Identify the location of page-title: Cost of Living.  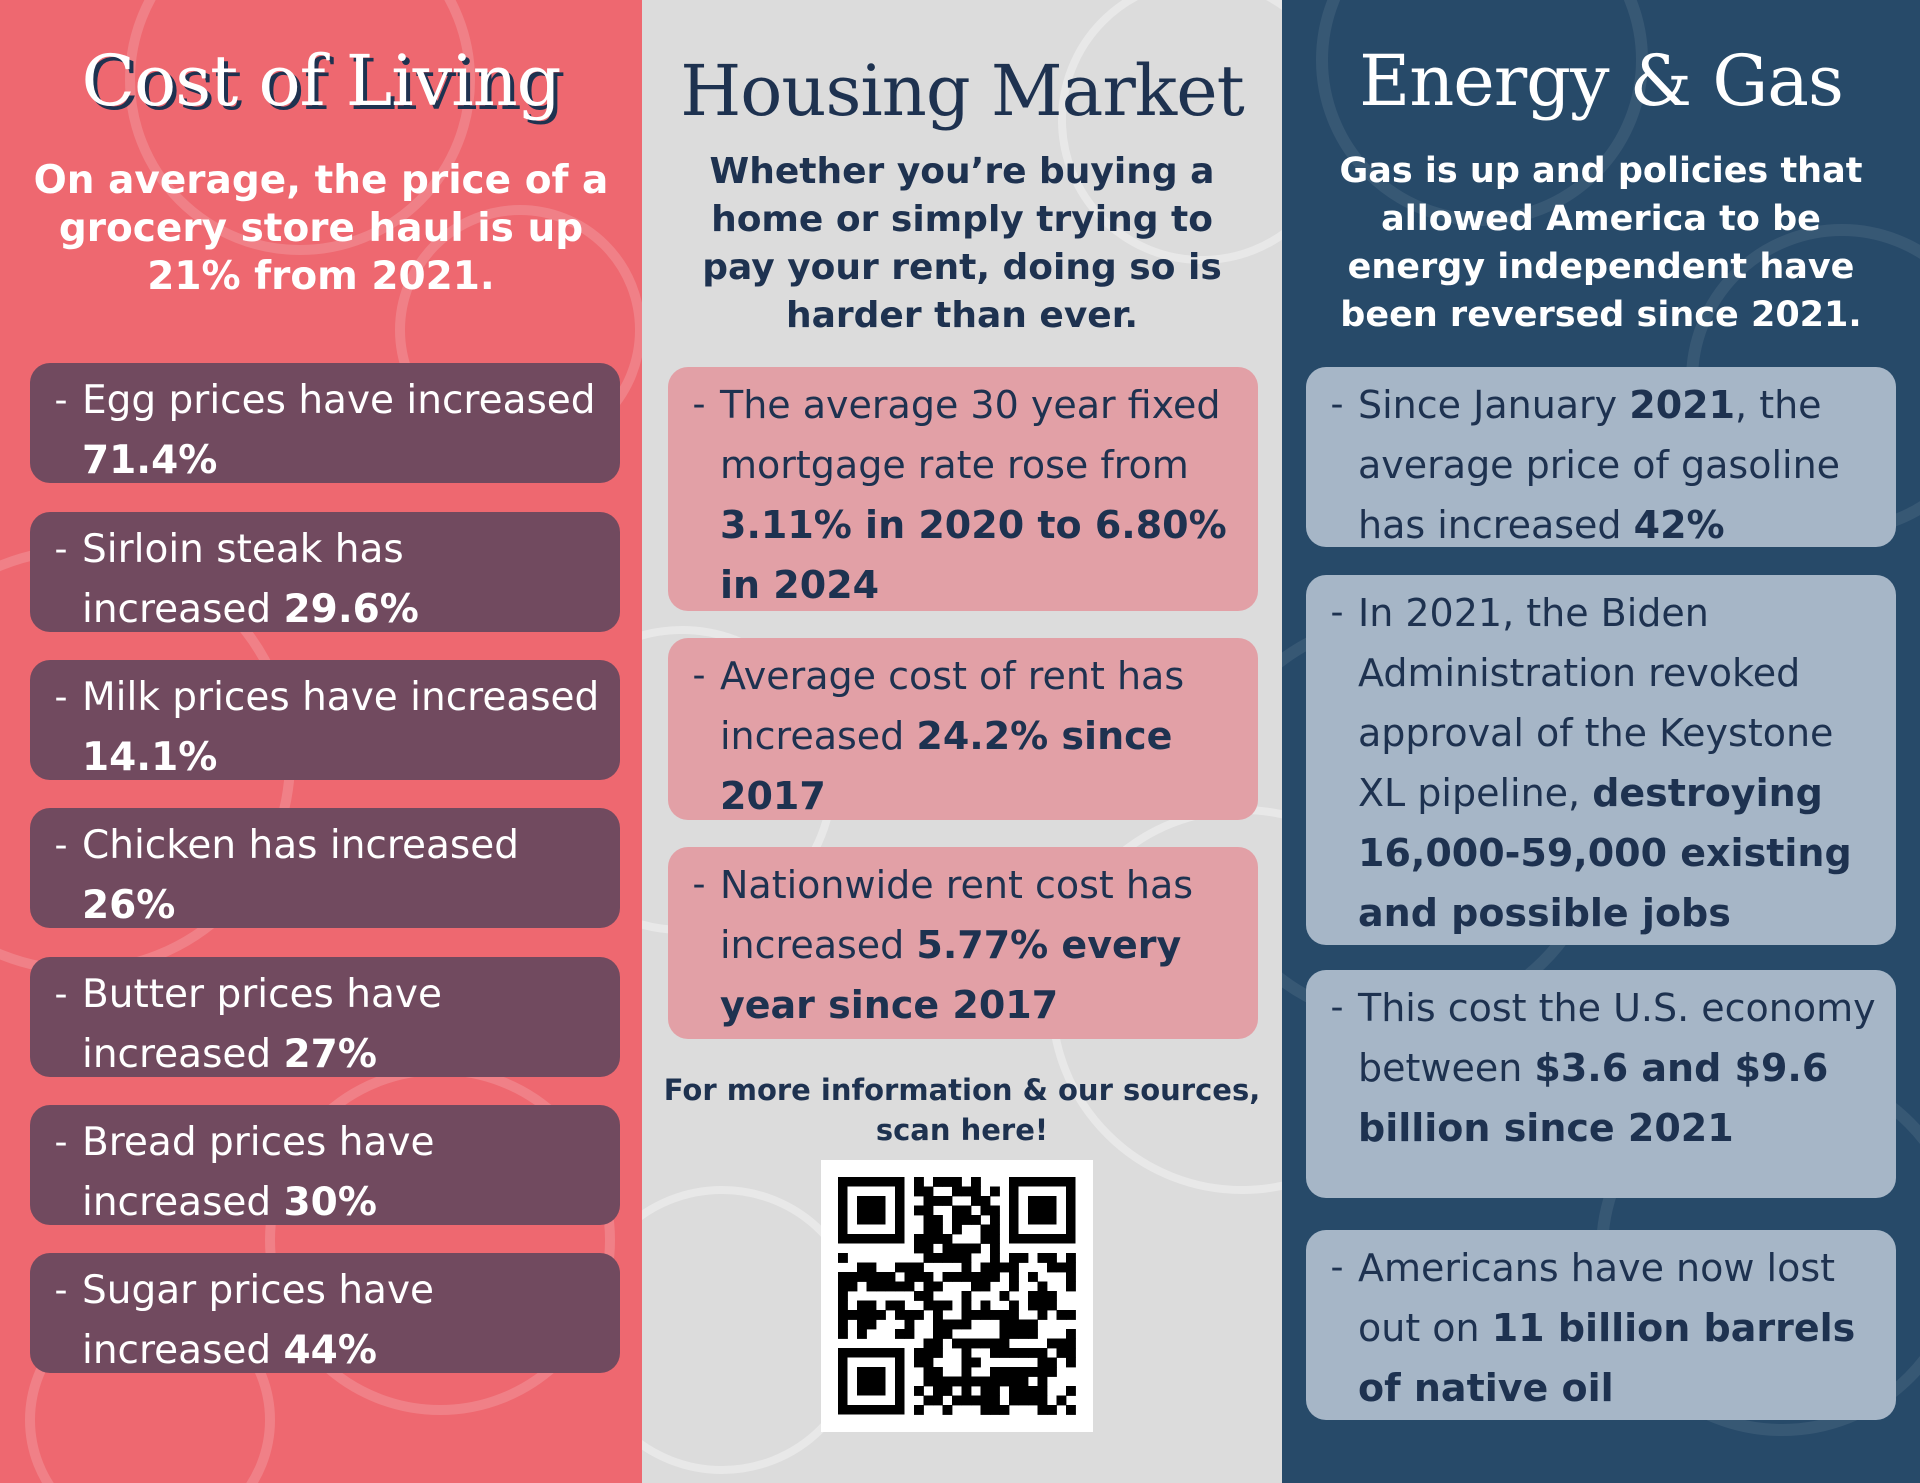
(321, 81).